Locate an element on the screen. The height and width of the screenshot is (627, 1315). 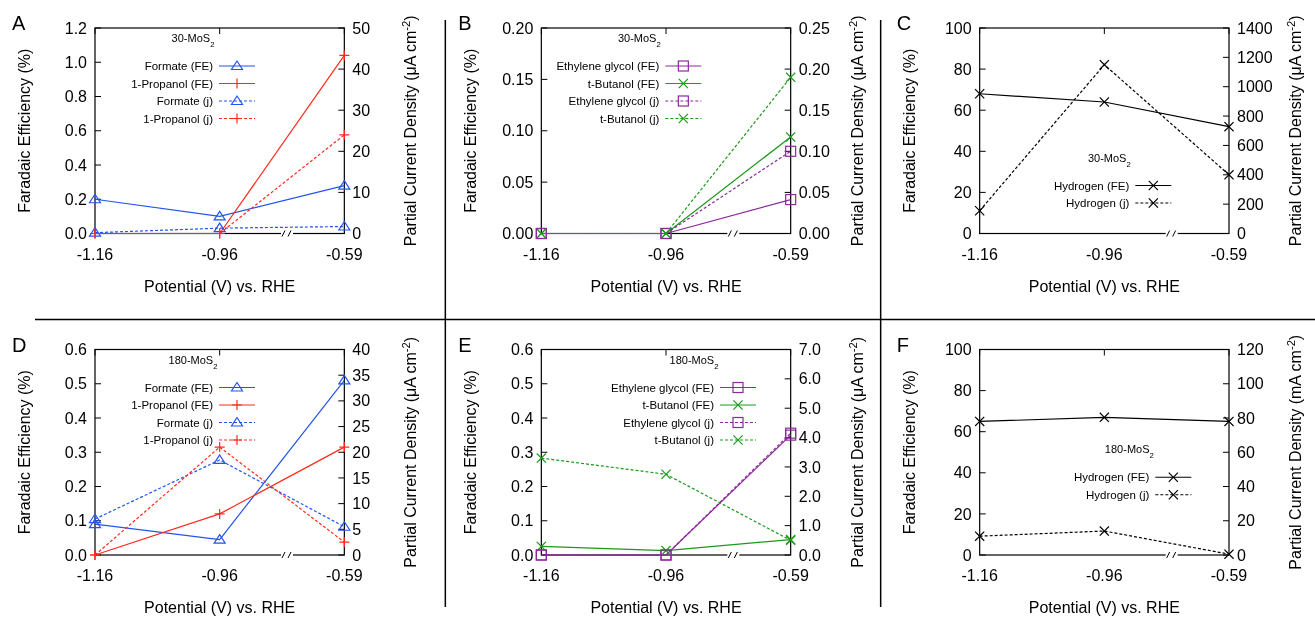
y2-tick-label: 60 is located at coordinates (1246, 452).